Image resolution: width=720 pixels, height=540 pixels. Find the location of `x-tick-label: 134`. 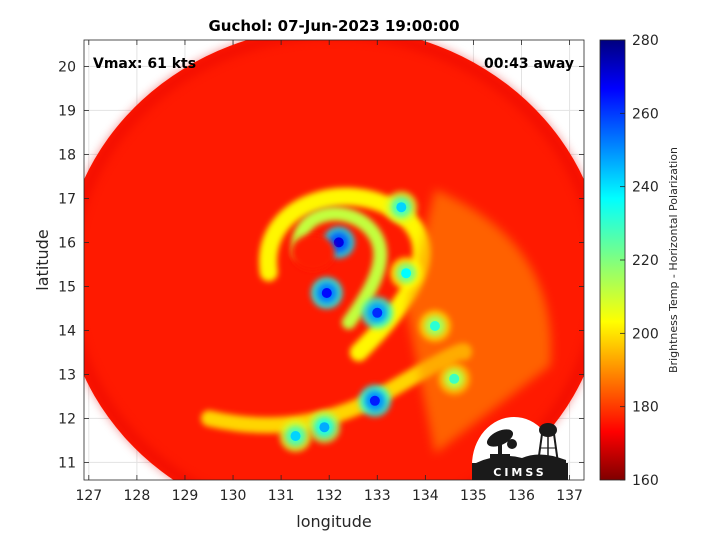

x-tick-label: 134 is located at coordinates (425, 496).